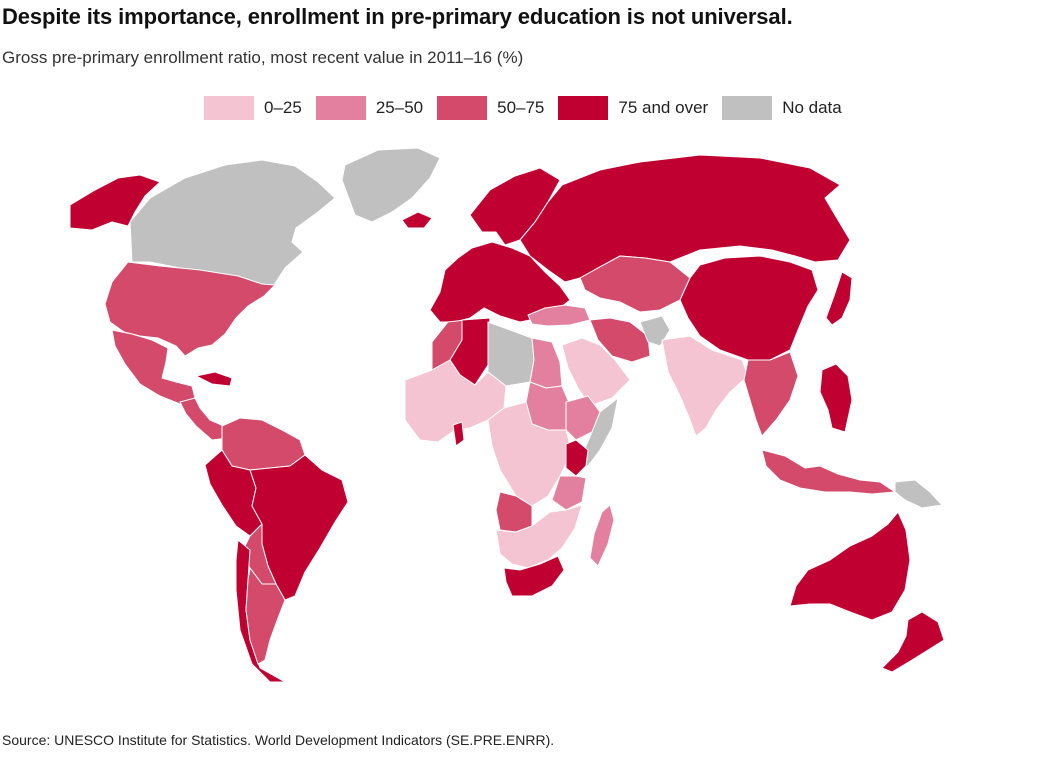 Image resolution: width=1056 pixels, height=768 pixels. Describe the element at coordinates (828, 472) in the screenshot. I see `region-indonesia` at that location.